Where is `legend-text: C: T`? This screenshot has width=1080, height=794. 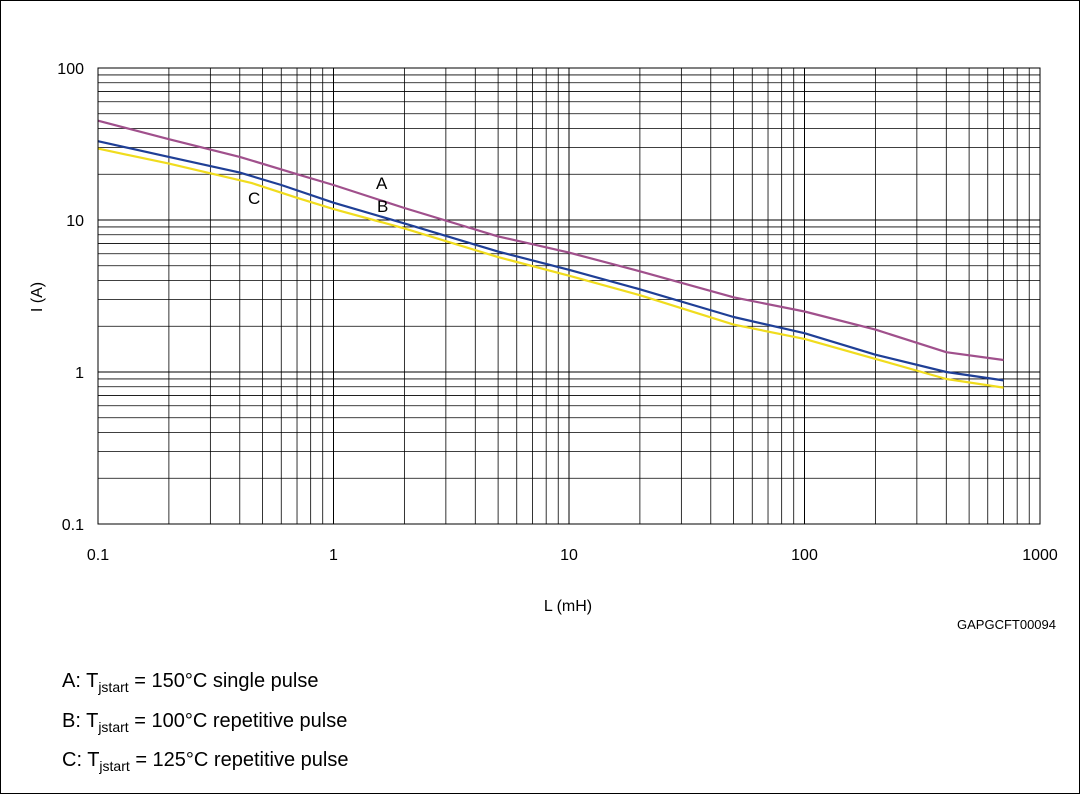
legend-text: C: T is located at coordinates (80, 760).